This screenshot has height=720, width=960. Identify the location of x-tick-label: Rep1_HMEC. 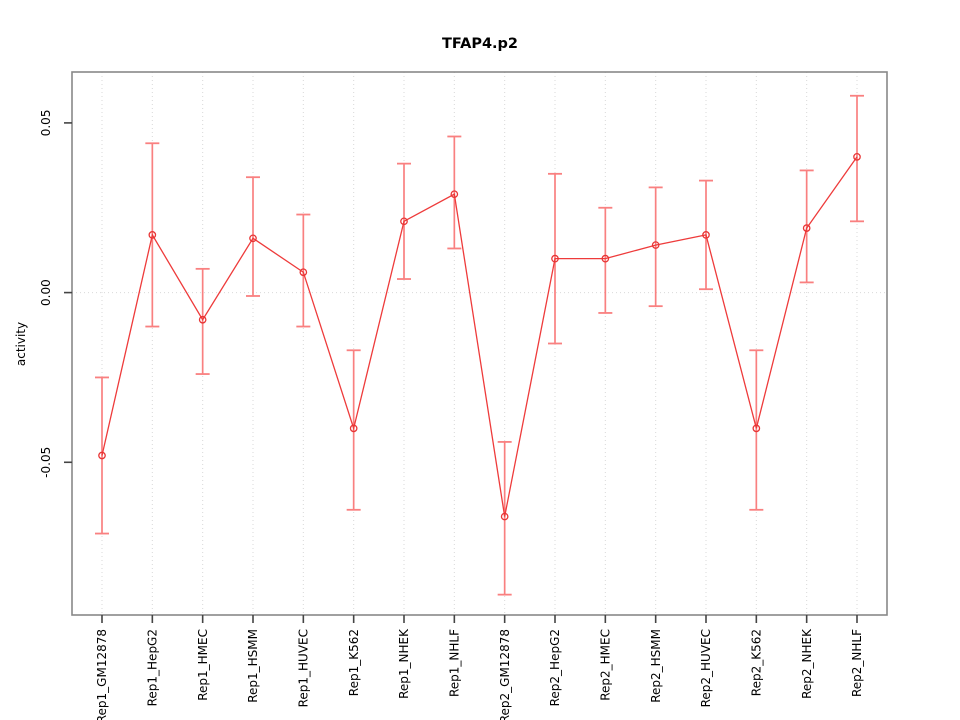
(203, 665).